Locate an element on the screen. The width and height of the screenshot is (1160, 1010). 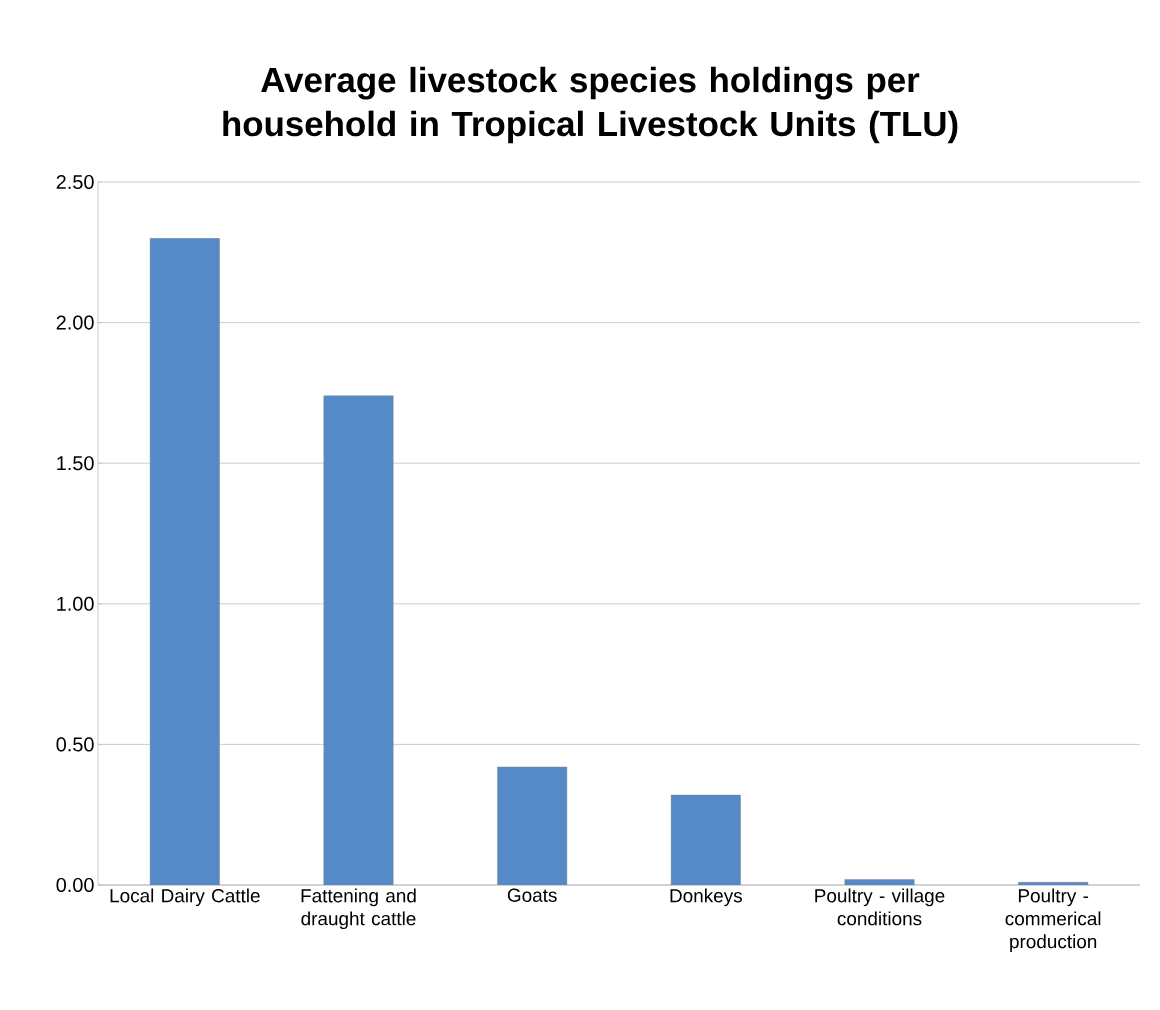
y-tick-label: 2.50 is located at coordinates (75, 182).